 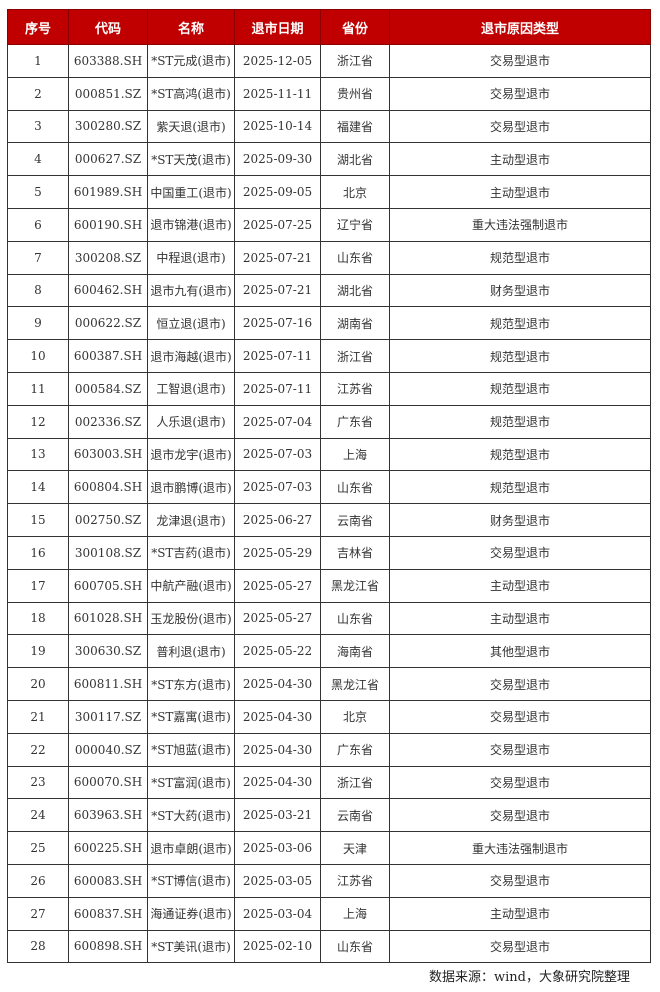 I want to click on cell-index: 26, so click(x=38, y=880).